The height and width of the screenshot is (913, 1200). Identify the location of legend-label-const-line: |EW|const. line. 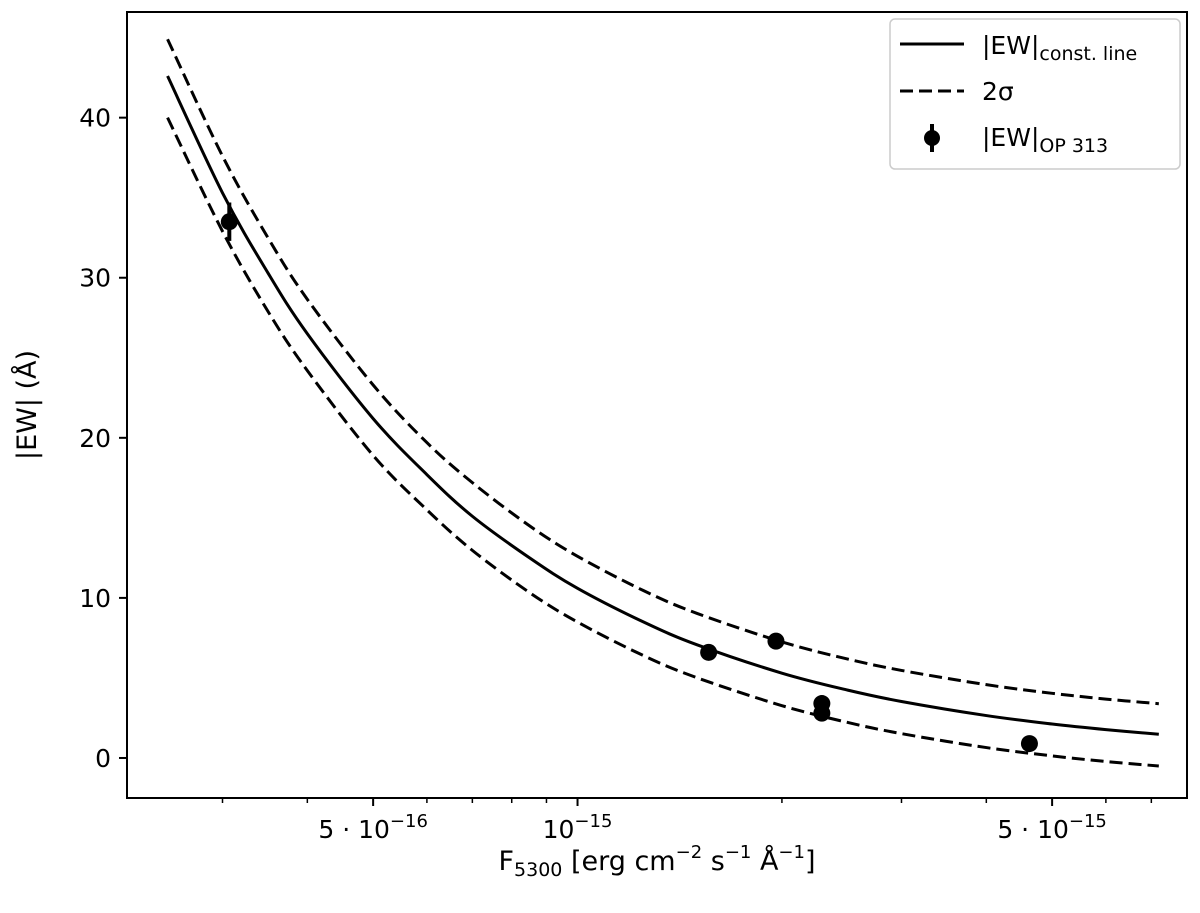
(1059, 48).